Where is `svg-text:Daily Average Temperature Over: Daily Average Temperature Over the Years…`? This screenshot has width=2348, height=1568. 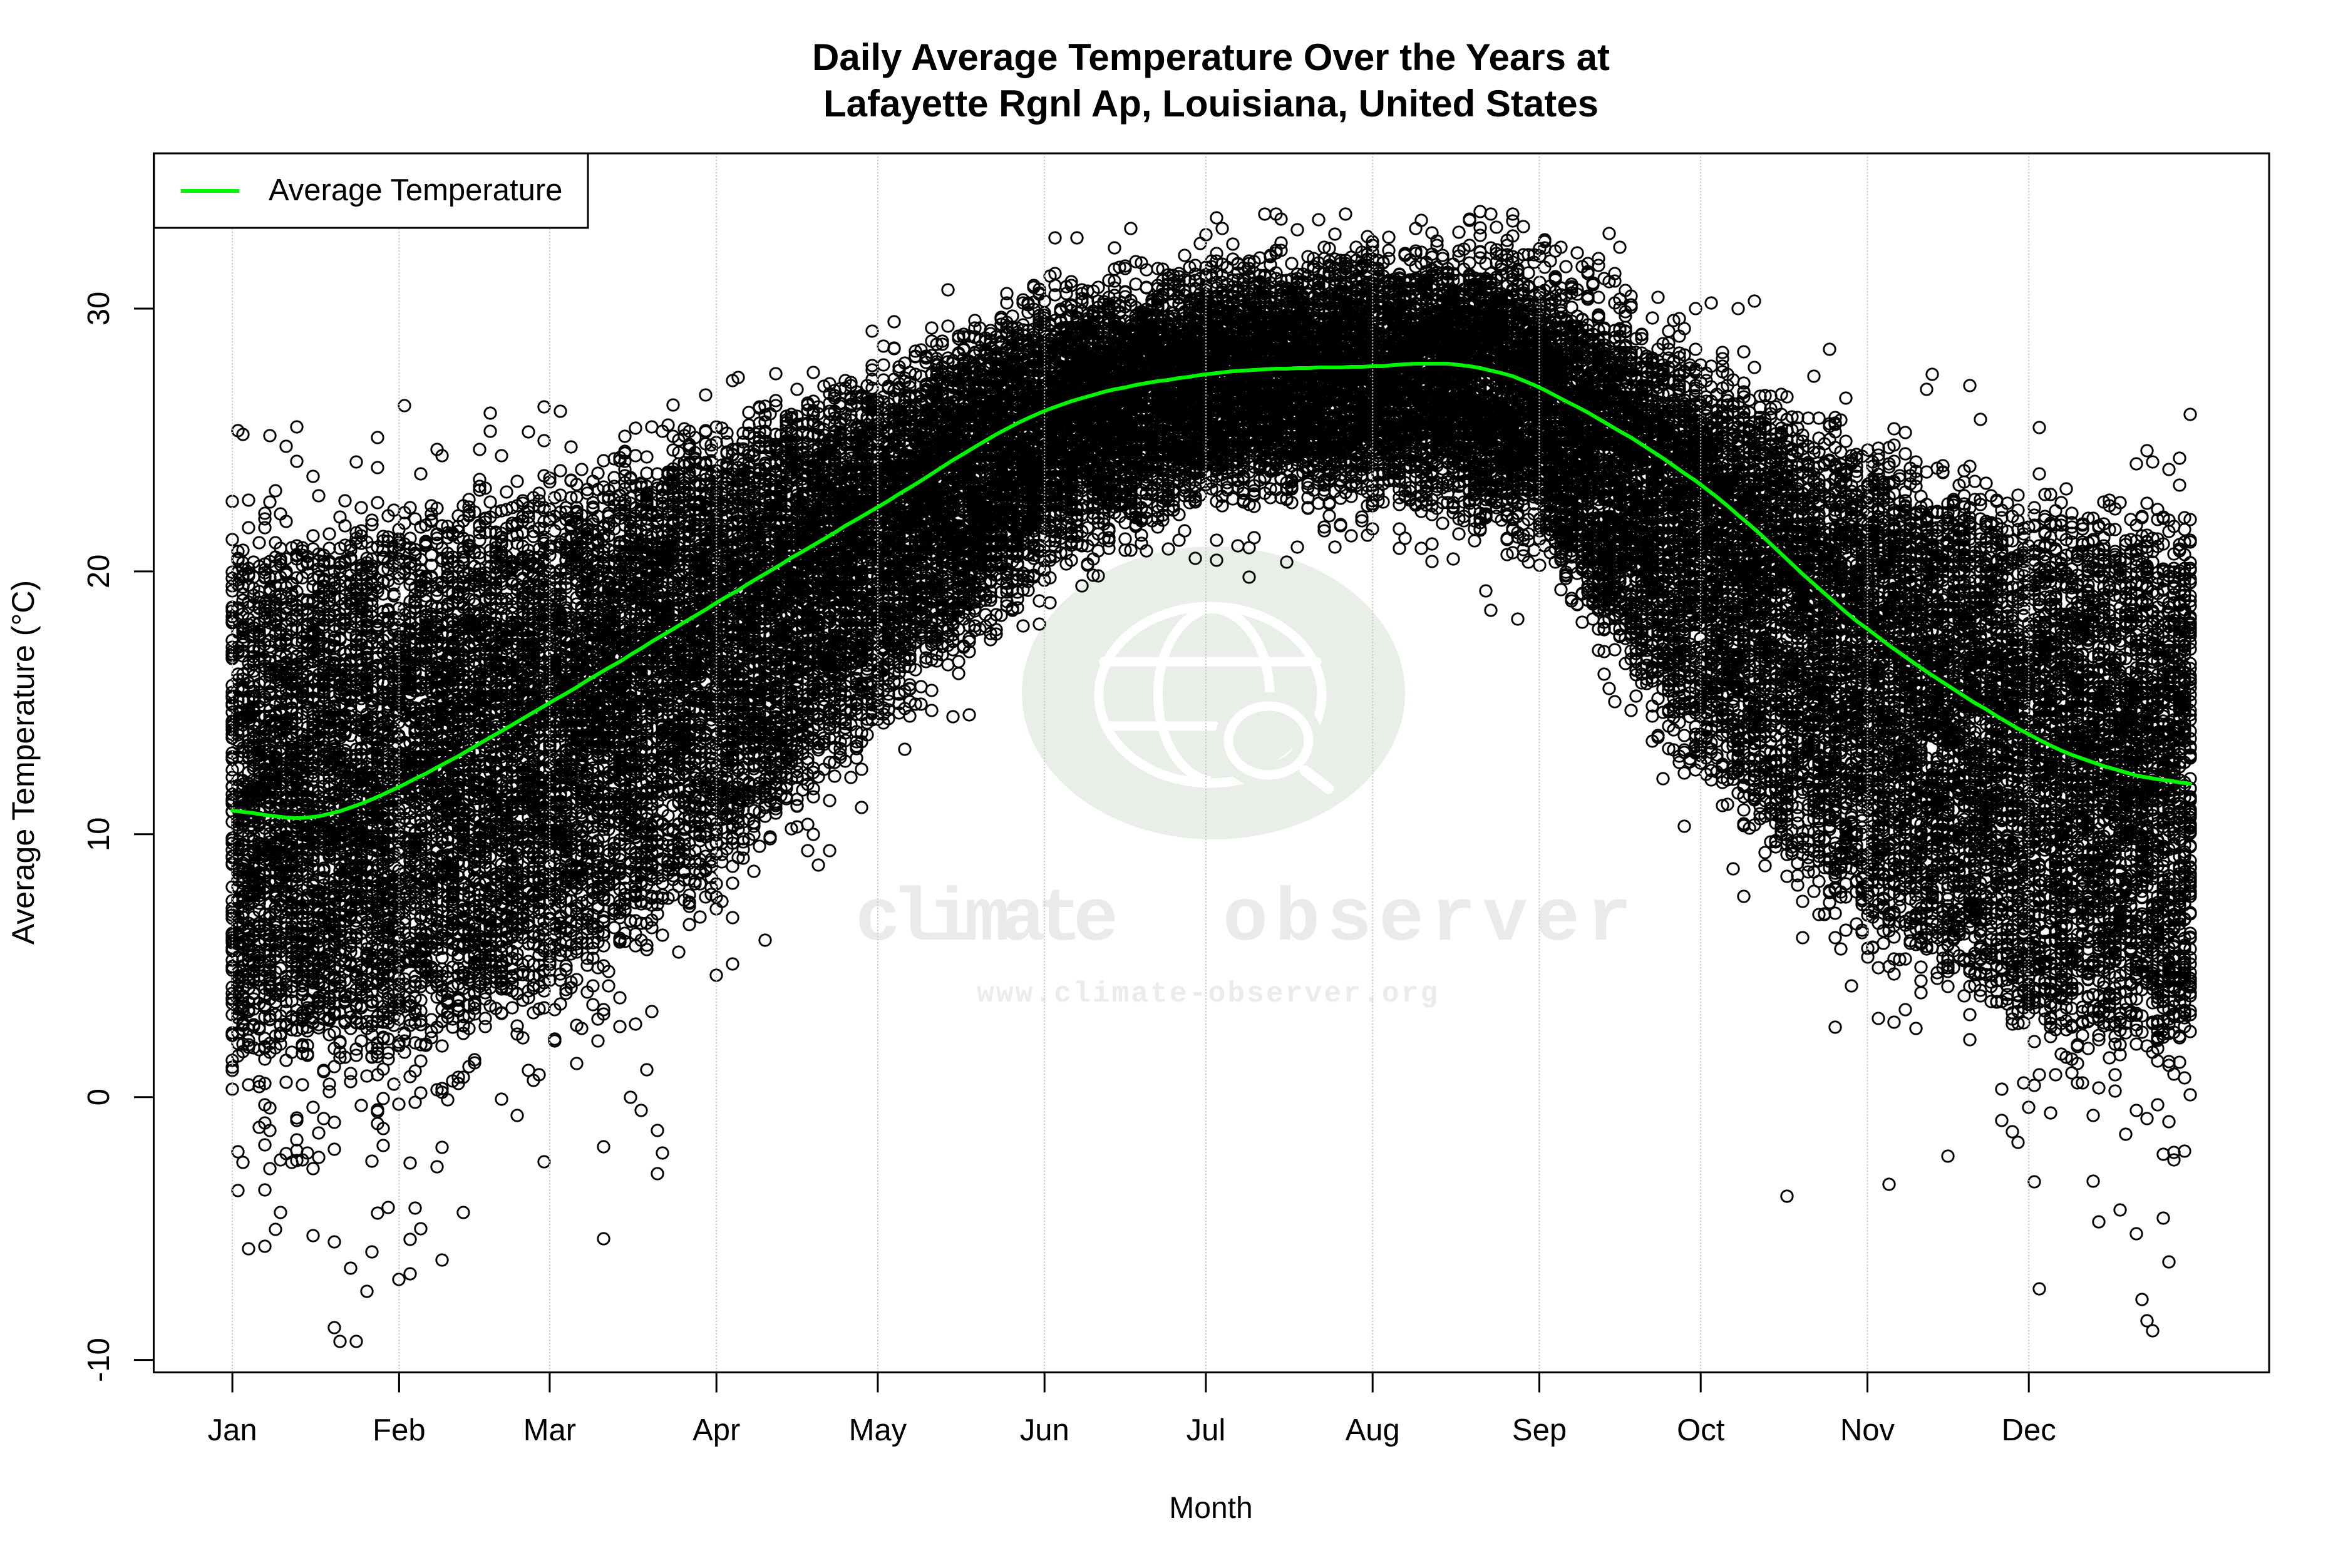 svg-text:Daily Average Temperature Over: Daily Average Temperature Over the Years… is located at coordinates (1211, 57).